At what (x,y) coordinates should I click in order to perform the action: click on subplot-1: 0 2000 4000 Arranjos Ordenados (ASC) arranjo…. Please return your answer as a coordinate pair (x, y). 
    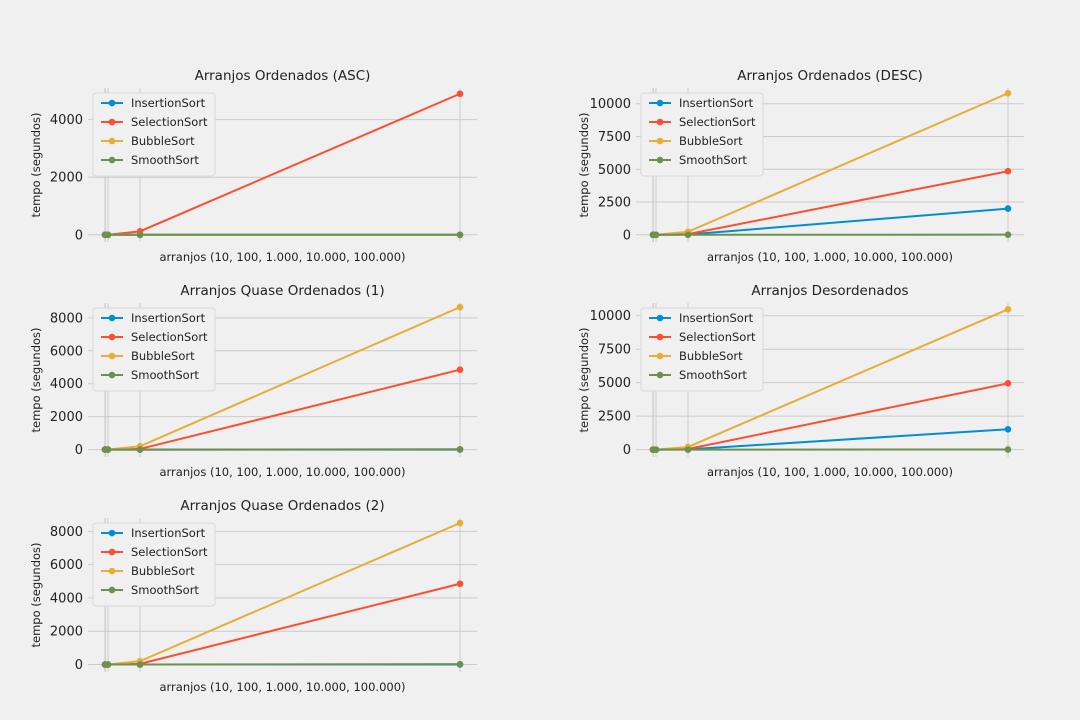
    Looking at the image, I should click on (253, 166).